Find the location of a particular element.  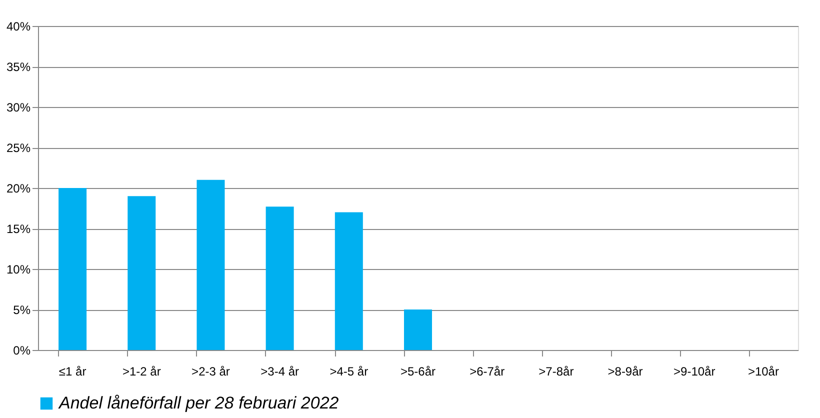

x-tick-label: >7-8år is located at coordinates (556, 371).